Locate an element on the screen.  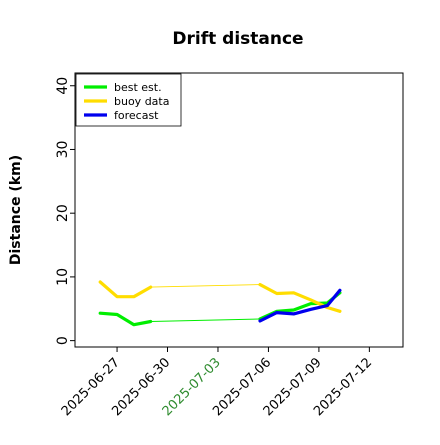
y-tick-label: 30 is located at coordinates (63, 150).